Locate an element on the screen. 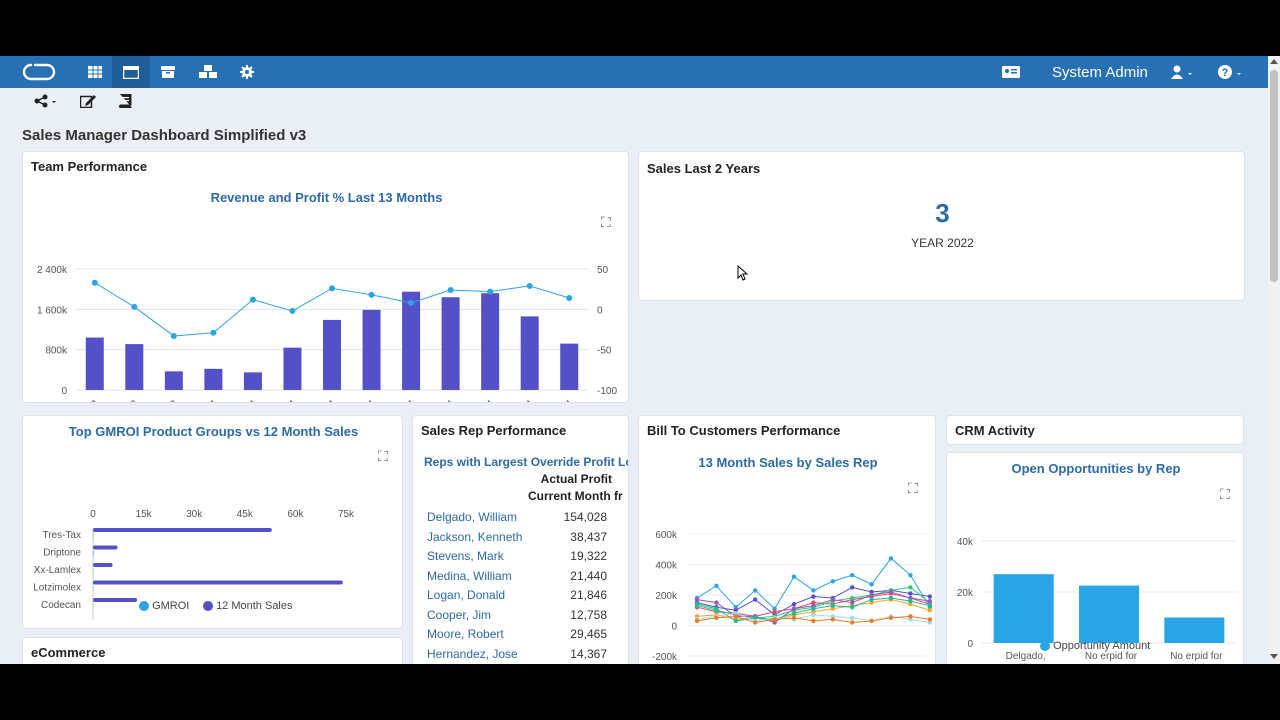  top-navbar: System Admin ? is located at coordinates (634, 72).